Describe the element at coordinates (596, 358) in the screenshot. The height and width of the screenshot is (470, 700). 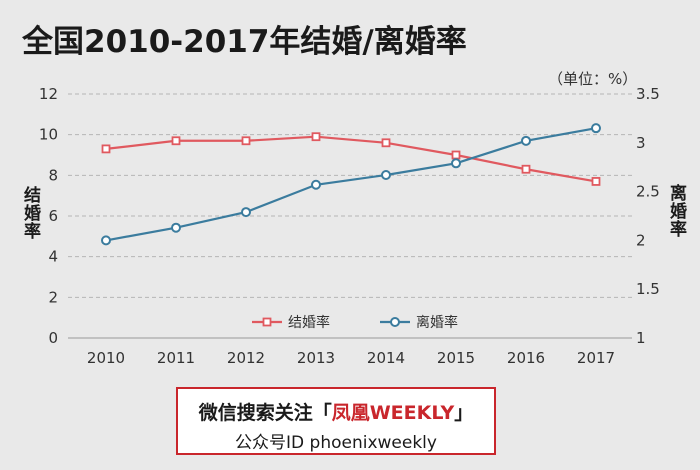
I see `x-tick-label: 2017` at that location.